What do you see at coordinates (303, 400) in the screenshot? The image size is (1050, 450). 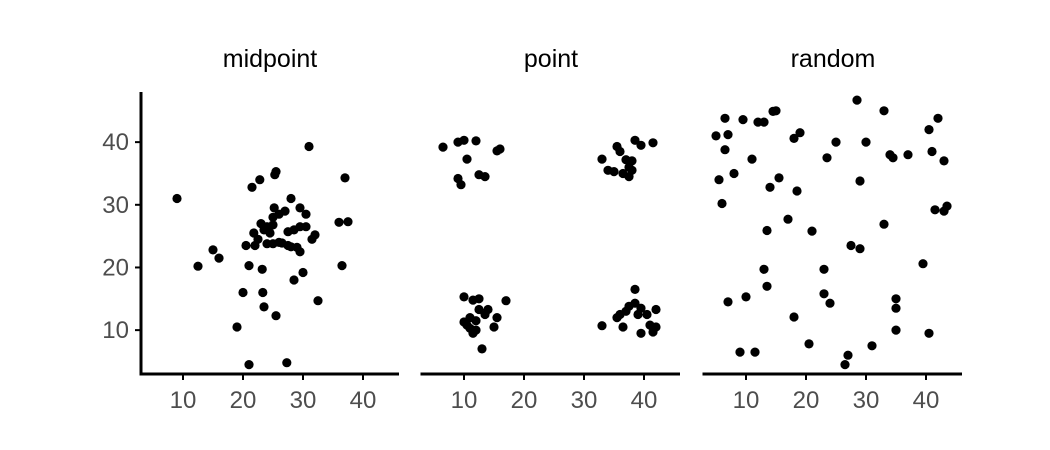 I see `x-tick-label-midpoint-30: 30` at bounding box center [303, 400].